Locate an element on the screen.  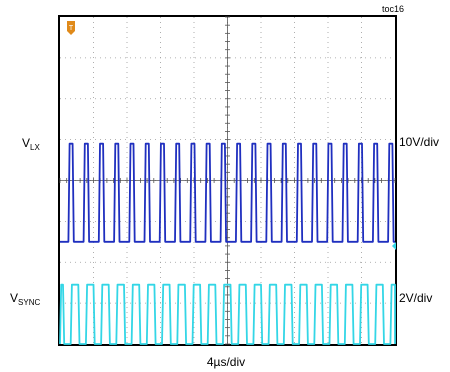
vlx-scale-label: 10V/div is located at coordinates (419, 142).